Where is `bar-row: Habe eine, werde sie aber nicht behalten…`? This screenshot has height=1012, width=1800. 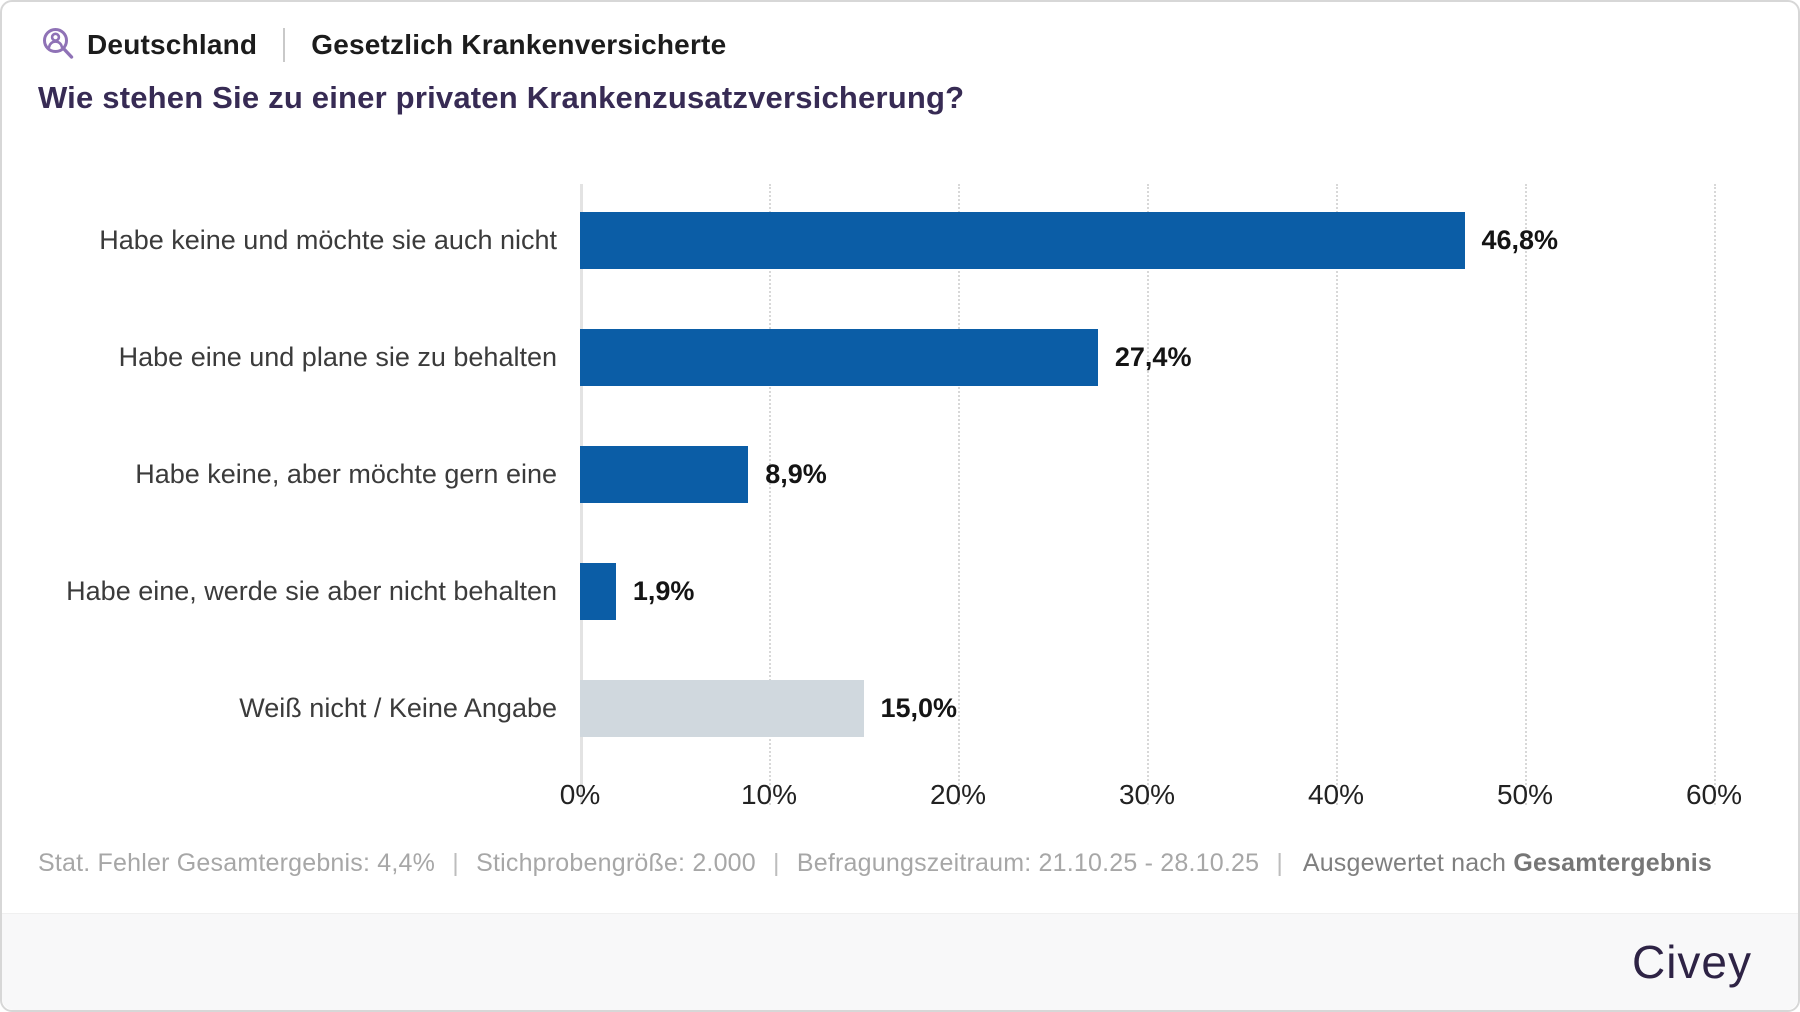 bar-row: Habe eine, werde sie aber nicht behalten… is located at coordinates (902, 591).